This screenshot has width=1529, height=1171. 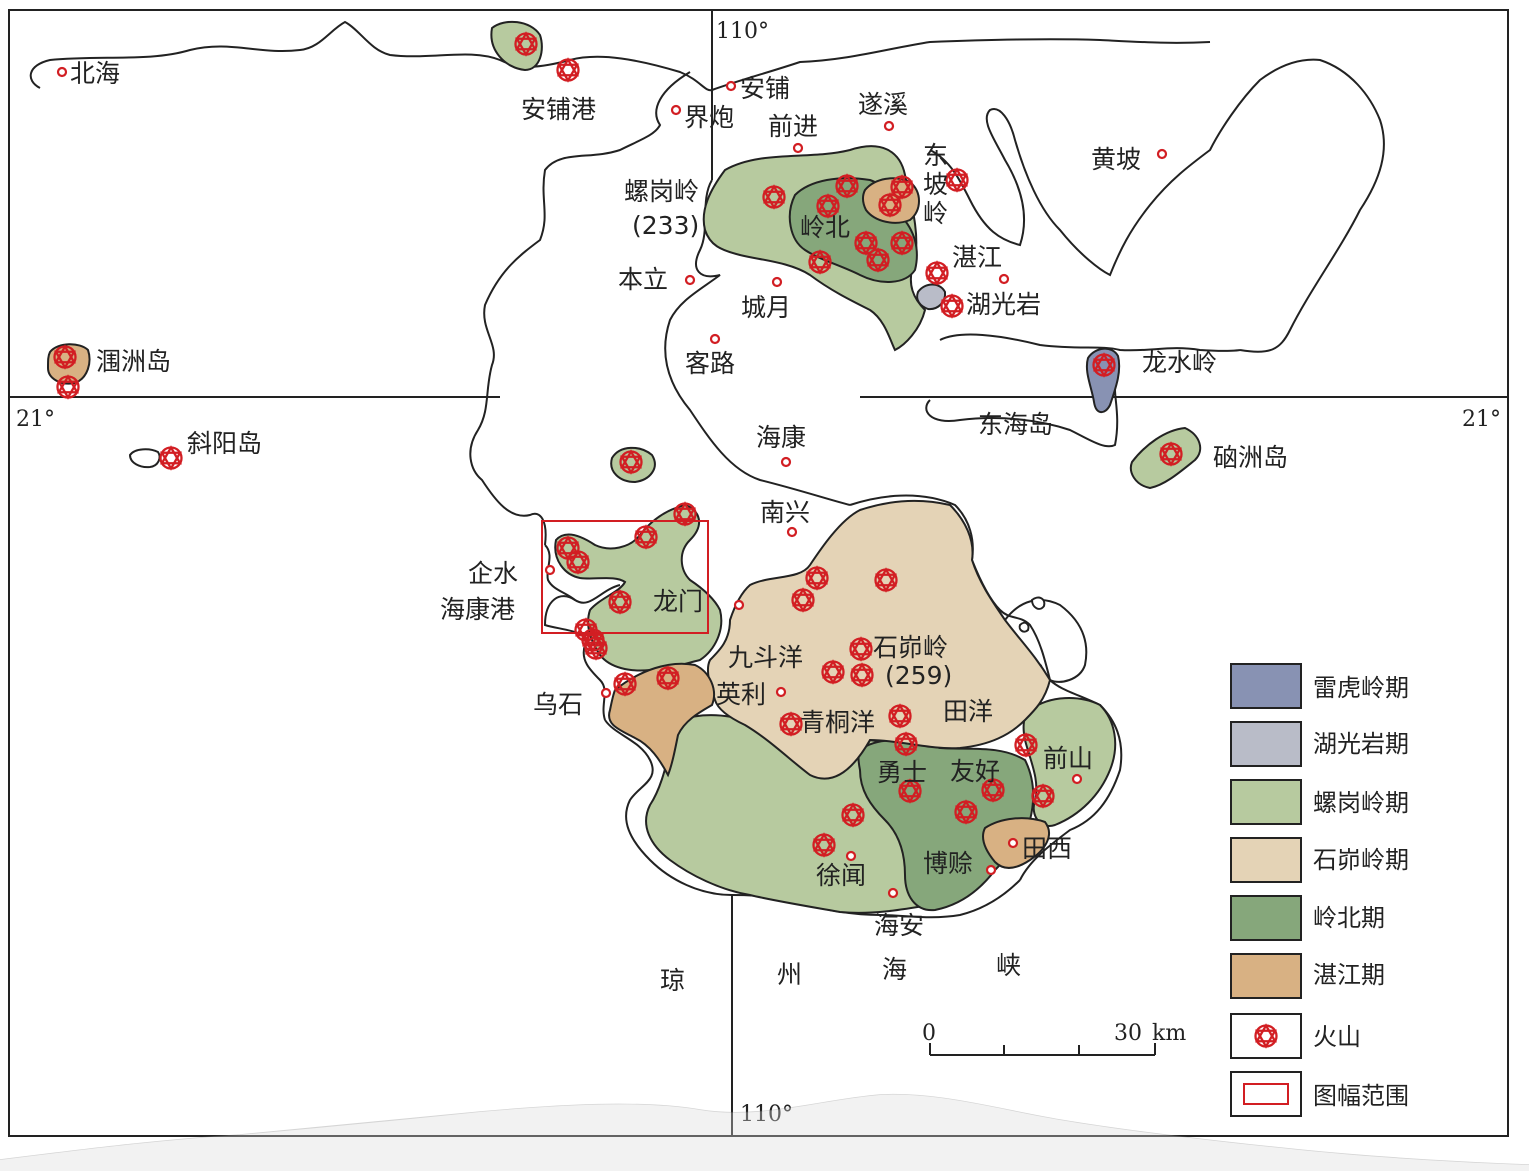 What do you see at coordinates (1266, 860) in the screenshot?
I see `legend-swatch-shimaoling` at bounding box center [1266, 860].